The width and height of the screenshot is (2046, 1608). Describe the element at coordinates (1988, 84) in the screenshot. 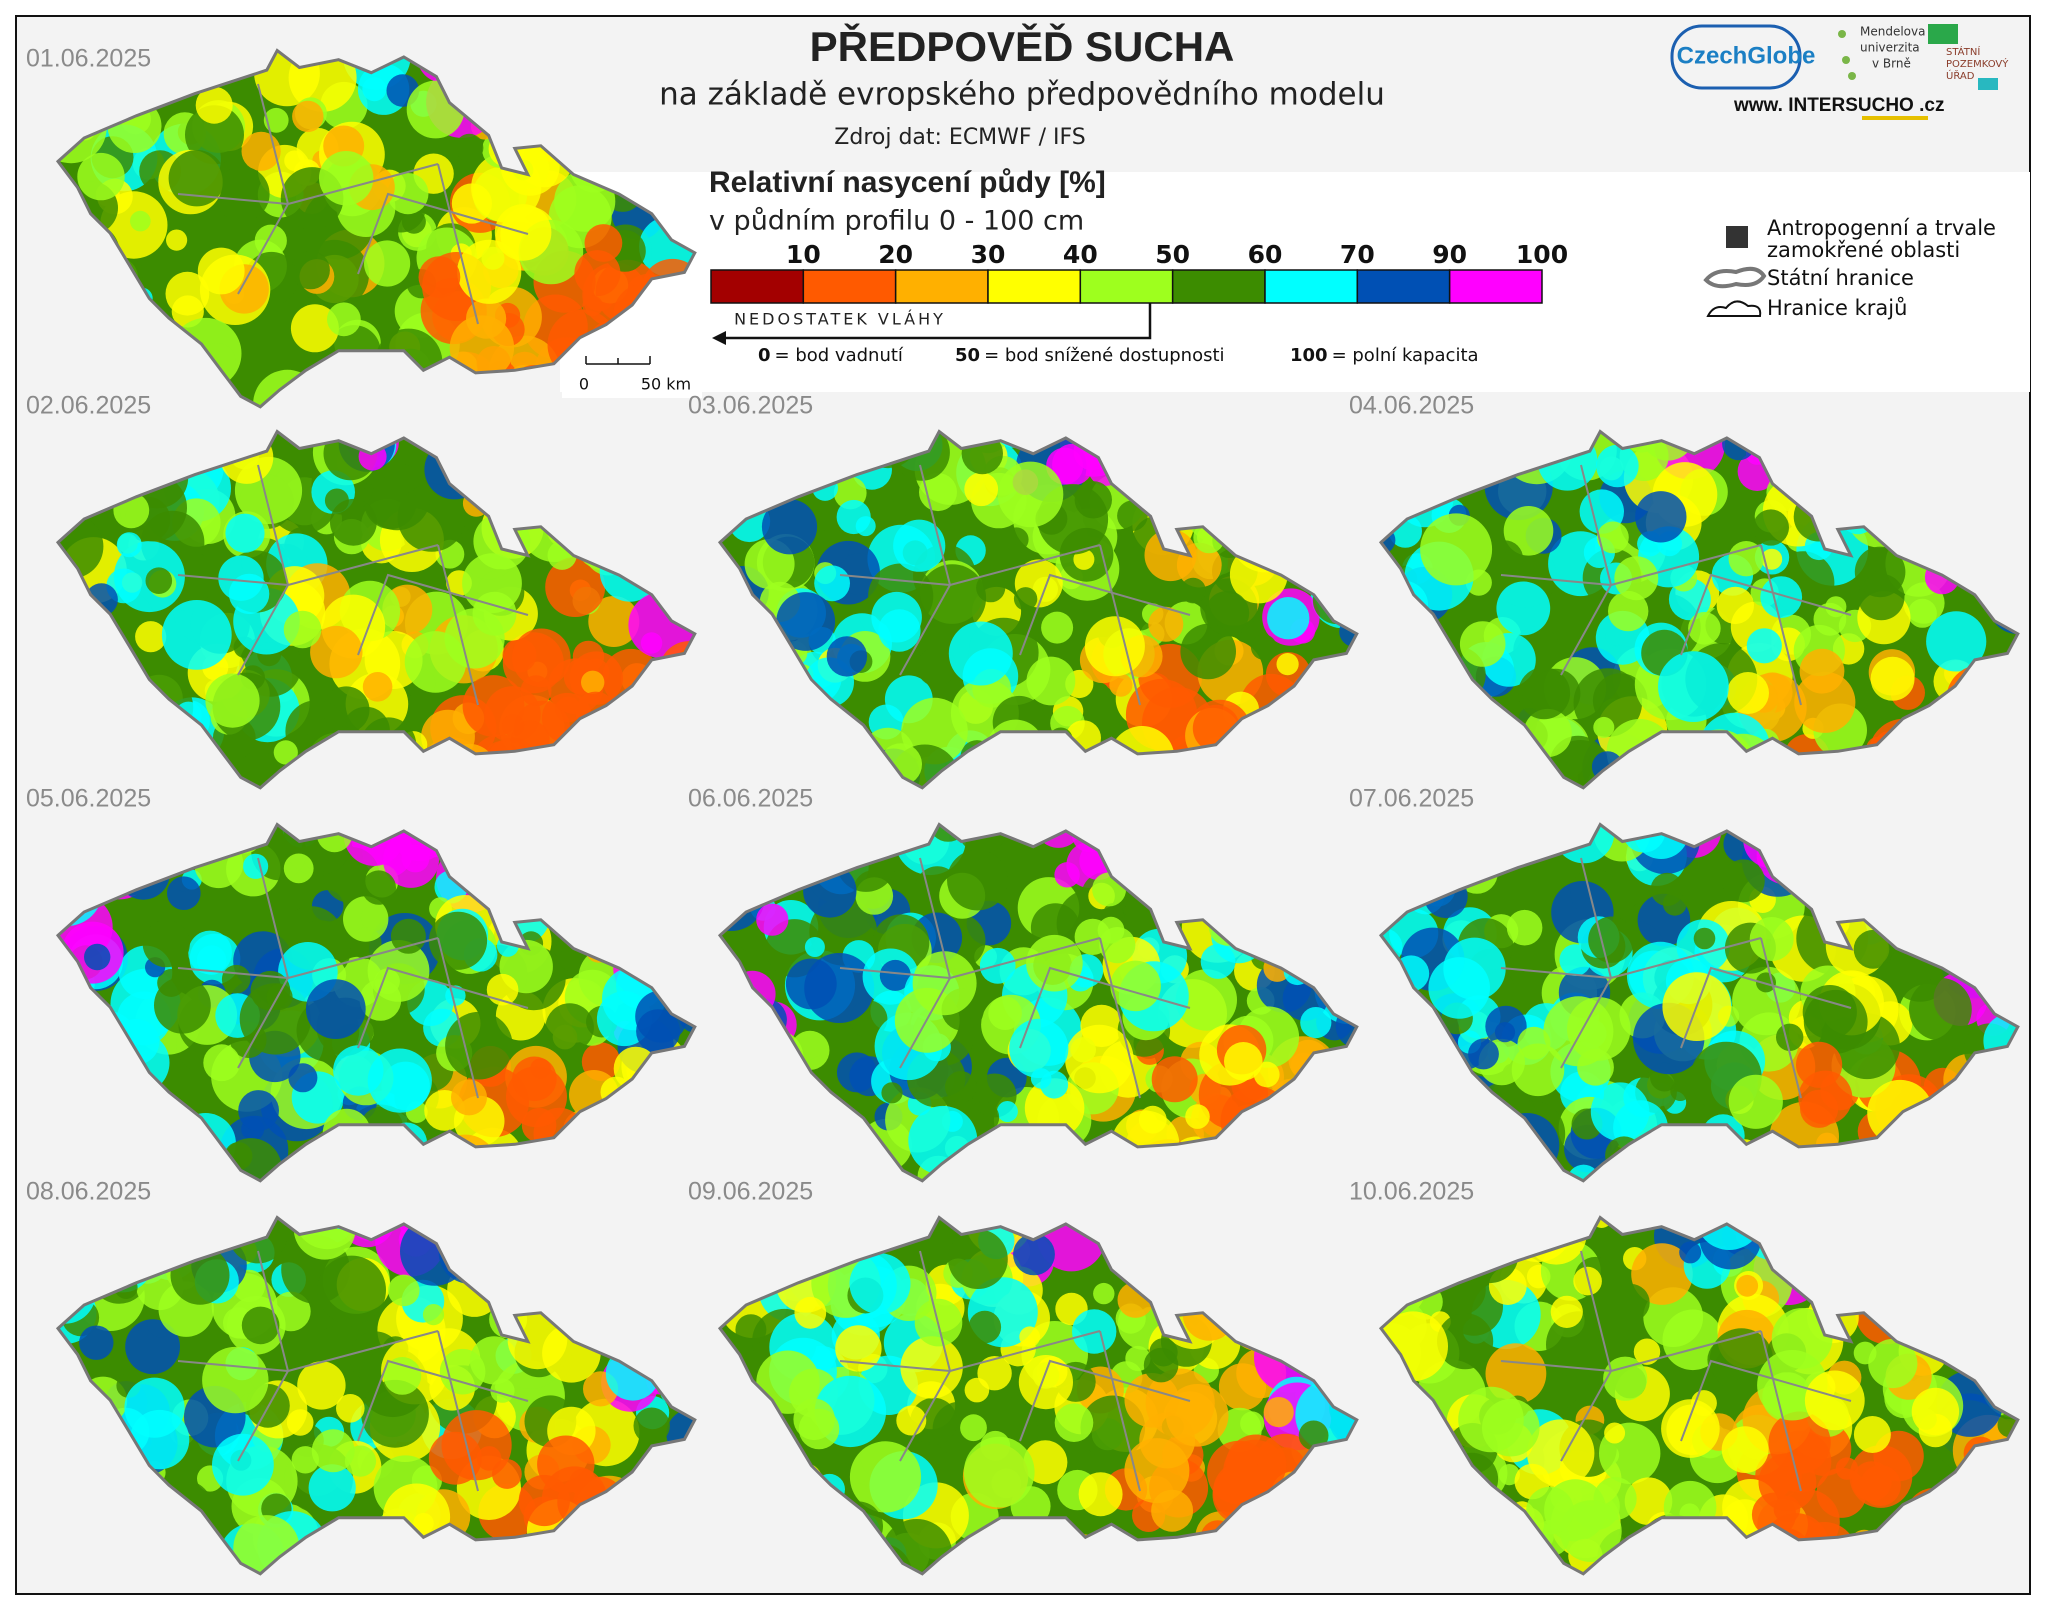

I see `logo-spu` at that location.